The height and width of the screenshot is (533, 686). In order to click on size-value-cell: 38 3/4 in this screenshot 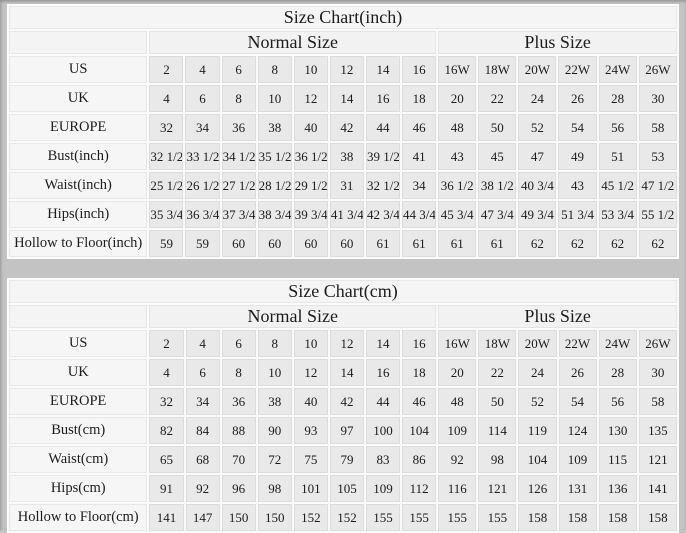, I will do `click(274, 214)`.